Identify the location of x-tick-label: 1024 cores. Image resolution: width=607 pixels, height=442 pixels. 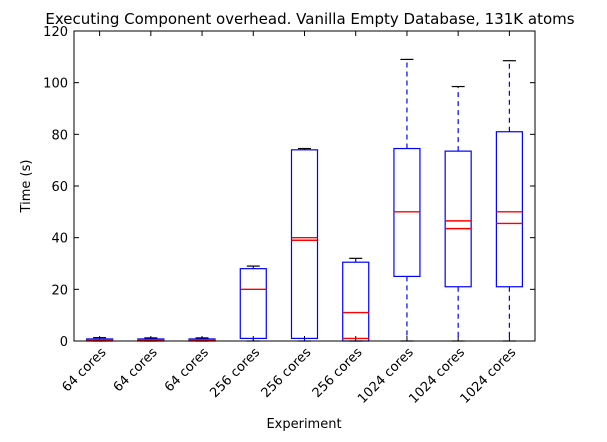
(489, 376).